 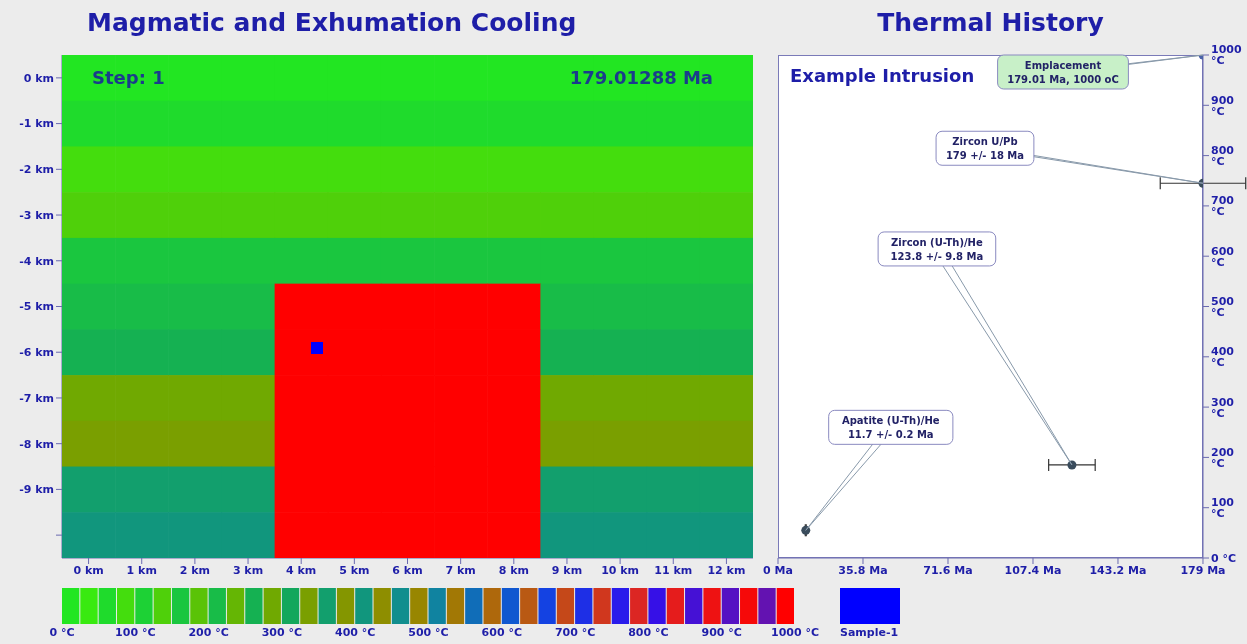 I want to click on x-tick-label: 8 km, so click(x=513, y=570).